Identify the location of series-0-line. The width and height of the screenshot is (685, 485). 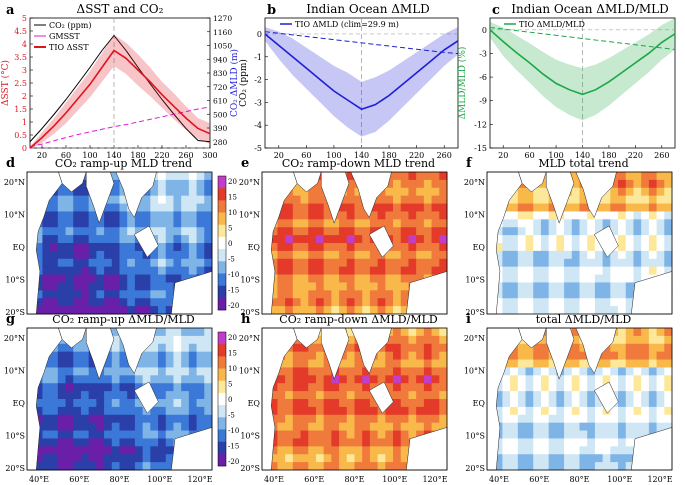
(120, 88).